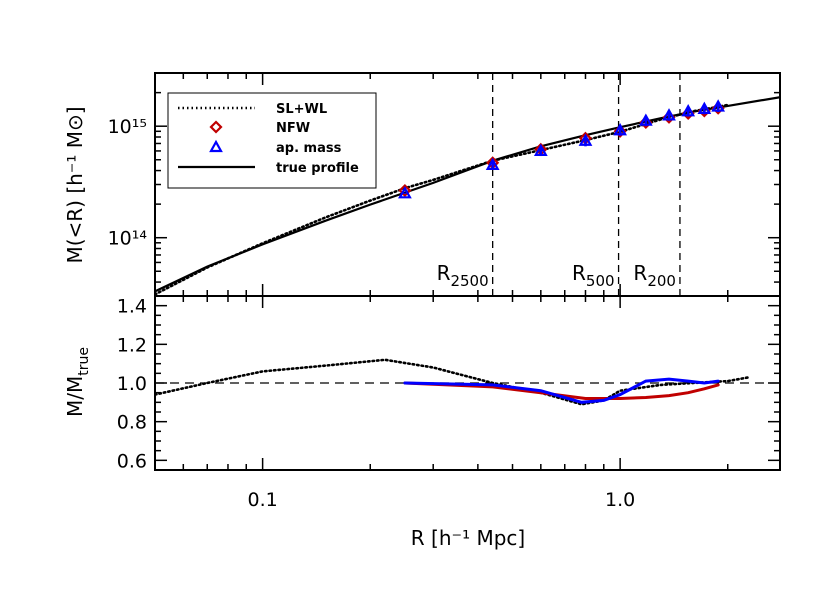  I want to click on point-nfw, so click(405, 190).